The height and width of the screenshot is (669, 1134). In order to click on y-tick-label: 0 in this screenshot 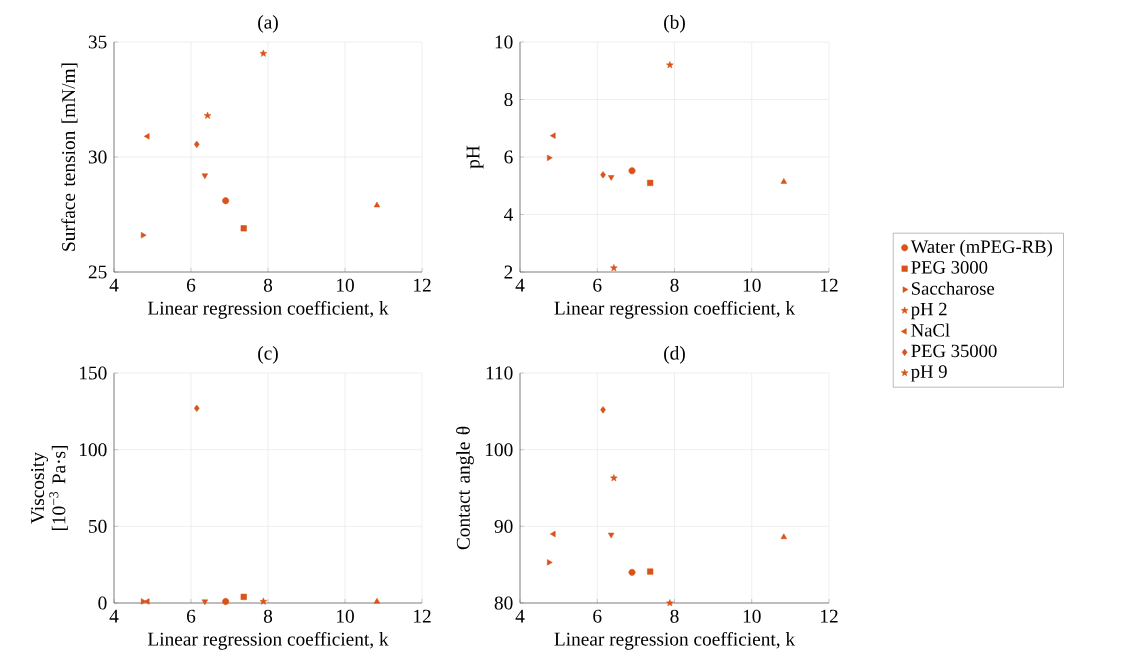, I will do `click(102, 603)`.